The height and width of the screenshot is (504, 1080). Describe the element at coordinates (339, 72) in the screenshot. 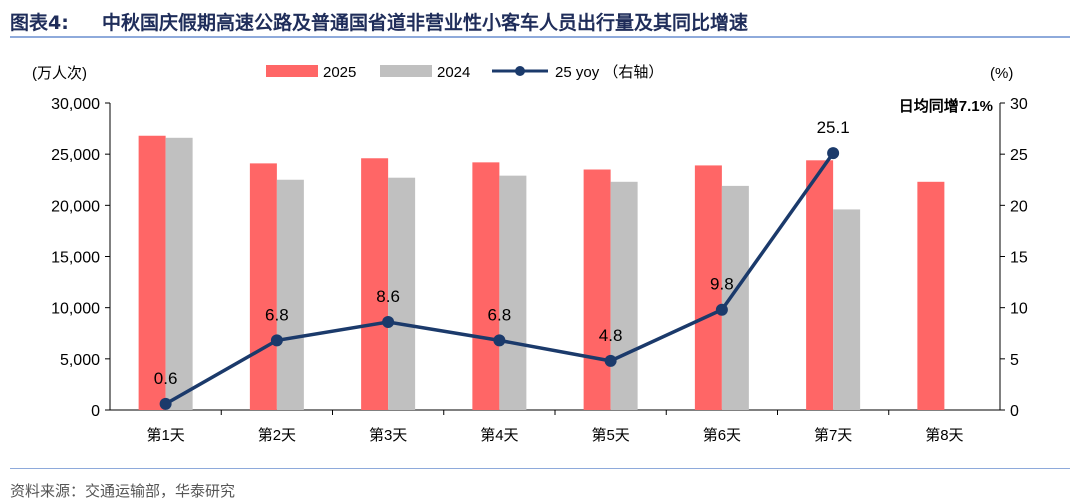

I see `legend-label-2025: 2025` at that location.